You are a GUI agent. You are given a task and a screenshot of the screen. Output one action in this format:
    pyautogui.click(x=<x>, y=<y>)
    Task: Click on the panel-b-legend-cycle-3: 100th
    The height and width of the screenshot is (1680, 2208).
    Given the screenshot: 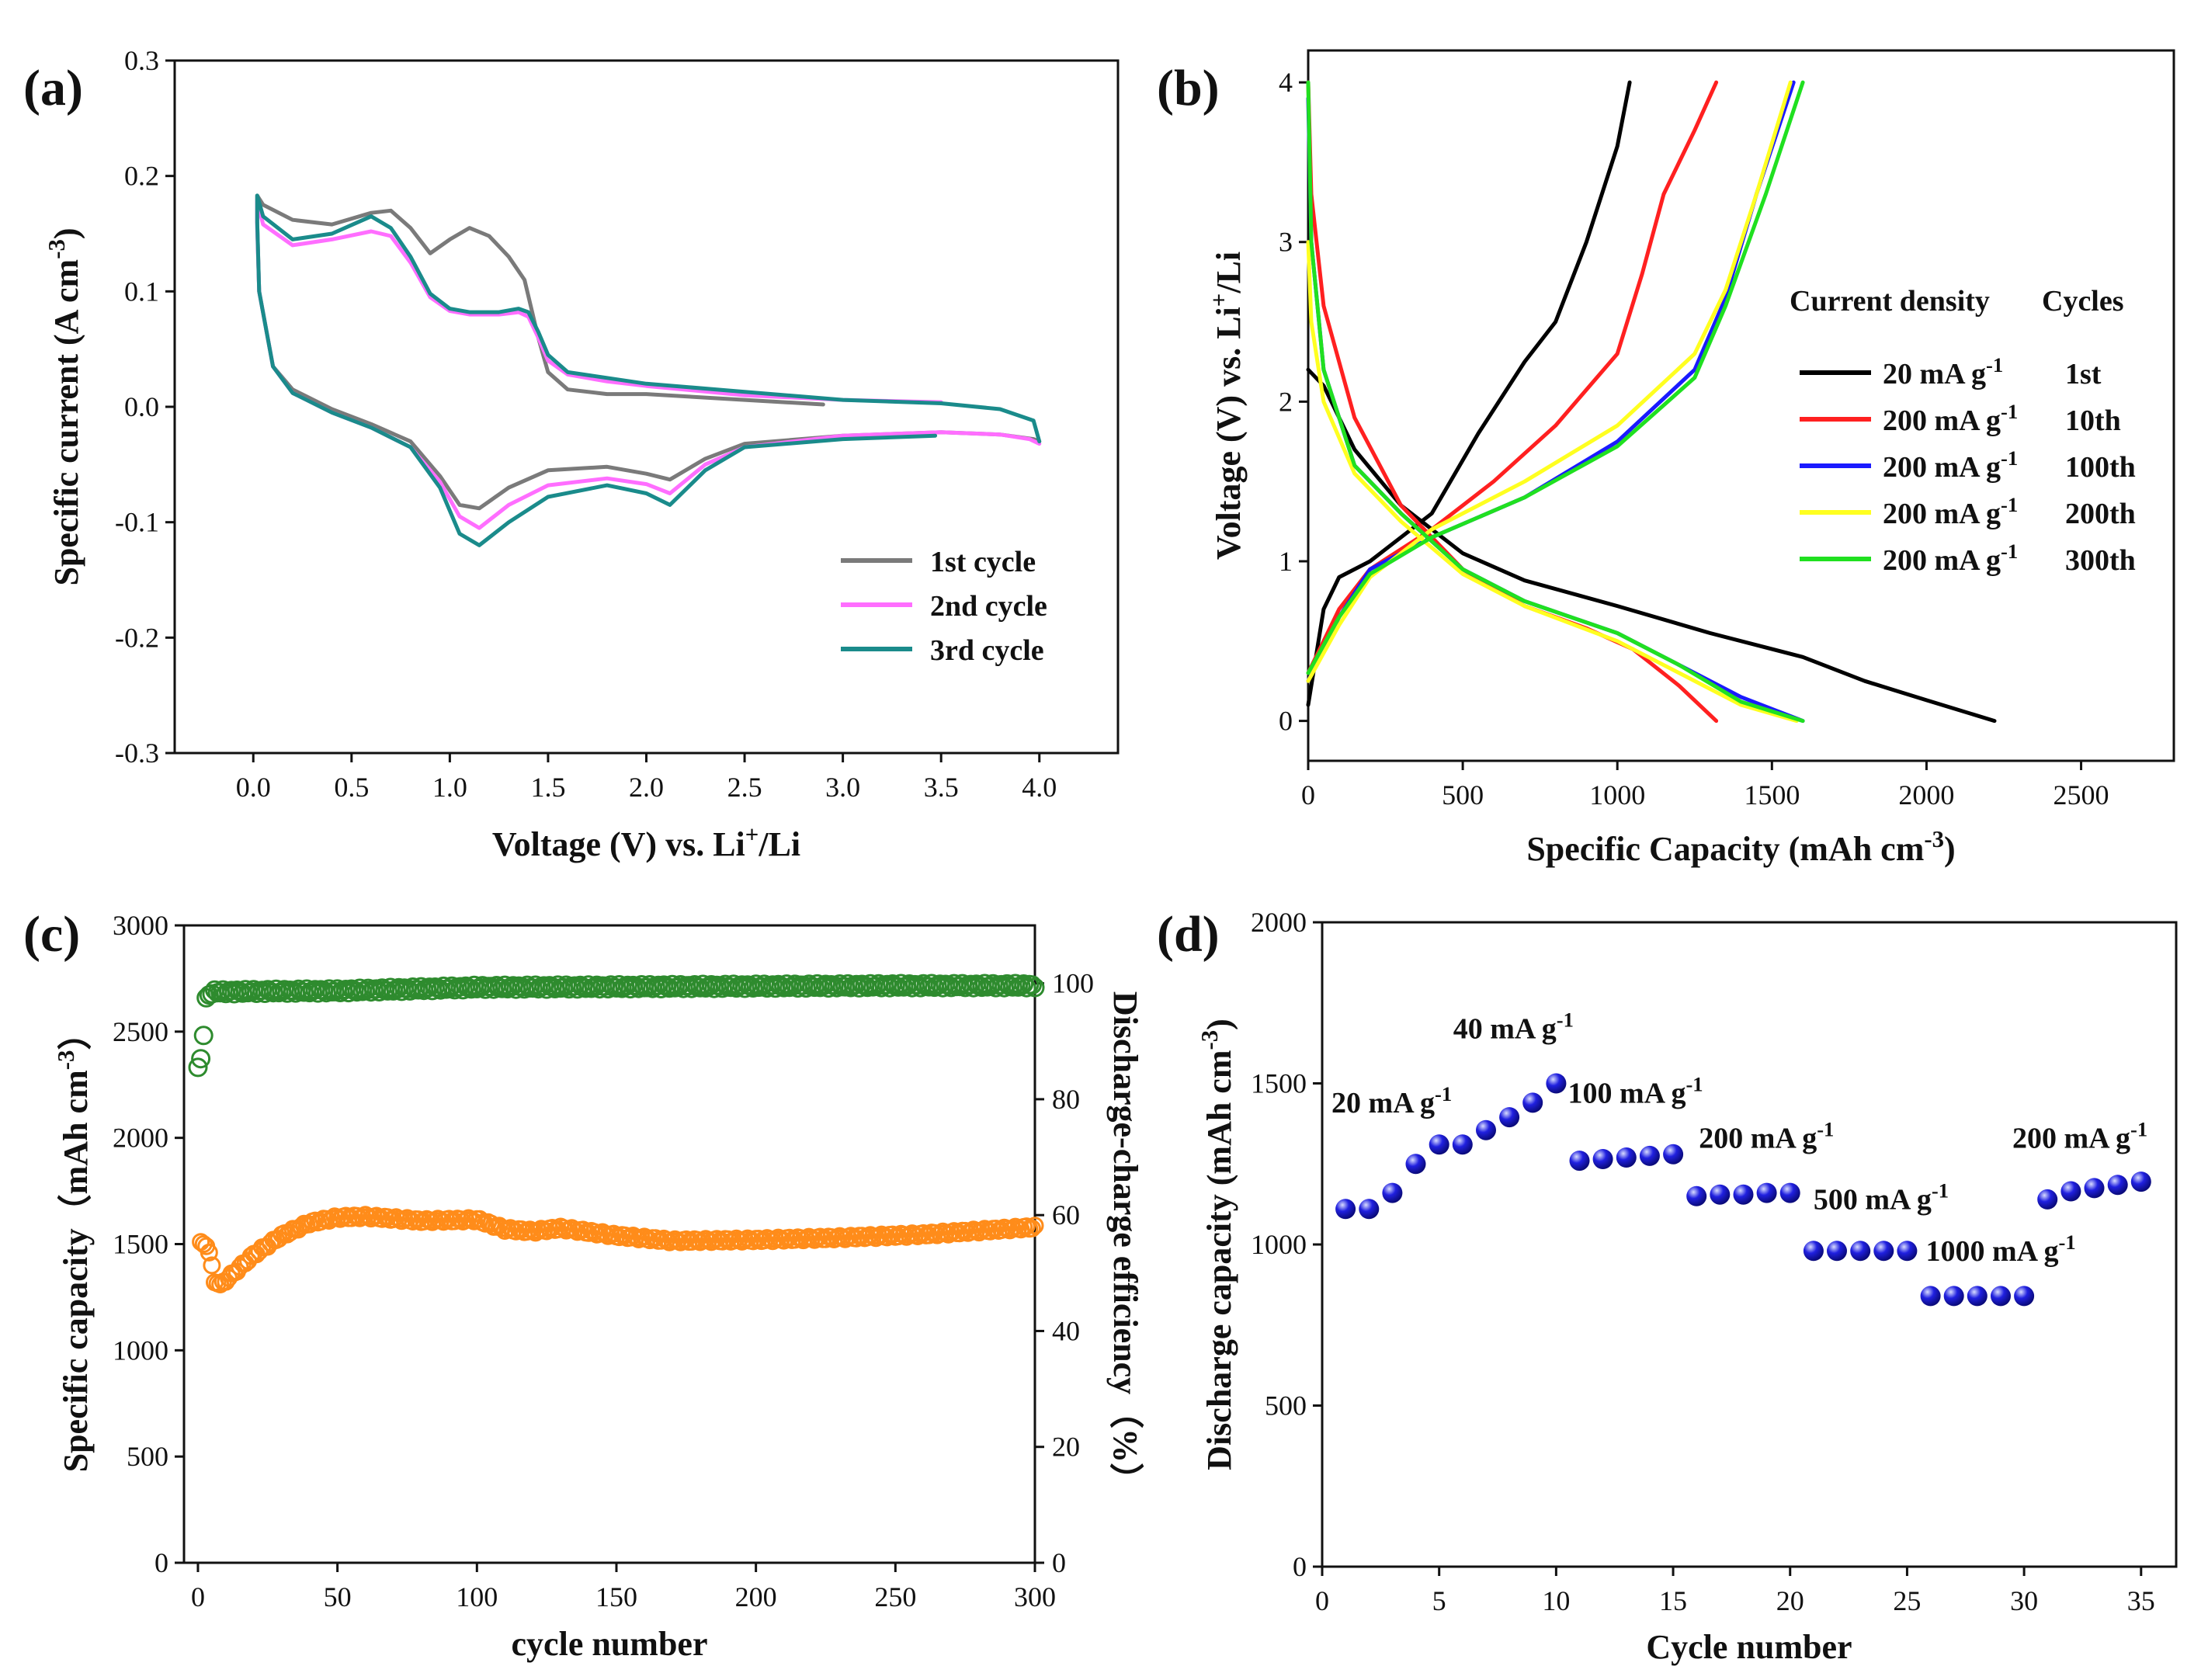 What is the action you would take?
    pyautogui.click(x=2100, y=467)
    